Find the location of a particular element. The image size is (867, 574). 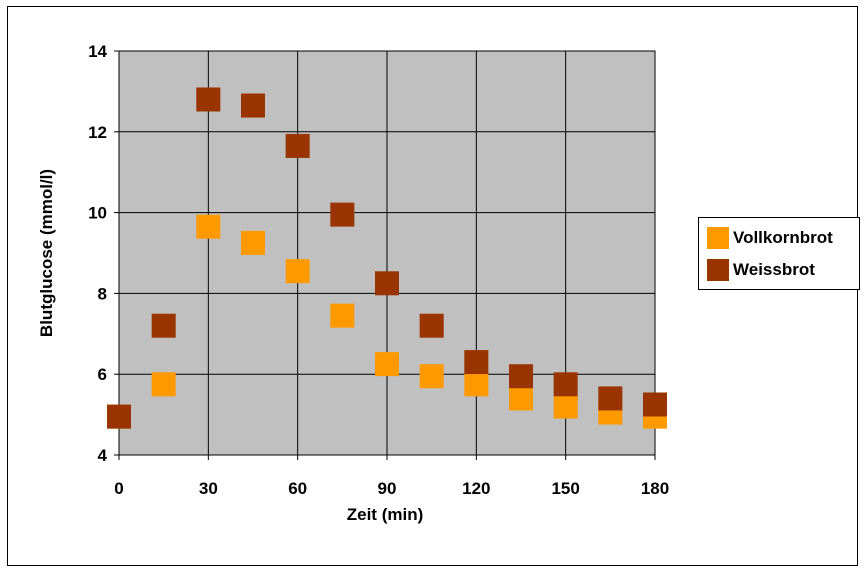

x-tick-label: 150 is located at coordinates (565, 488).